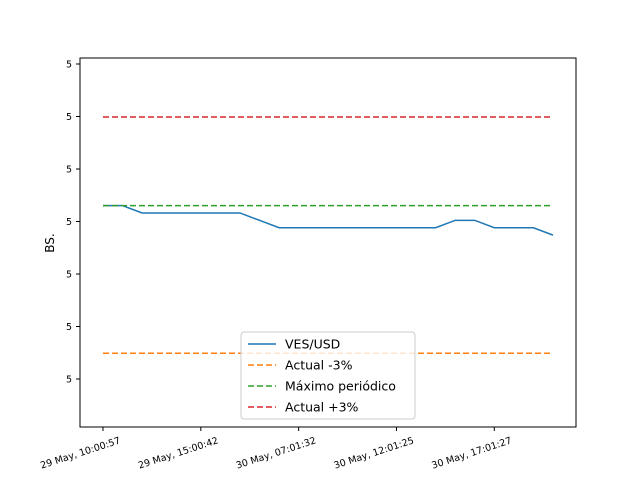  Describe the element at coordinates (312, 344) in the screenshot. I see `legend-label-0: VES/USD` at that location.